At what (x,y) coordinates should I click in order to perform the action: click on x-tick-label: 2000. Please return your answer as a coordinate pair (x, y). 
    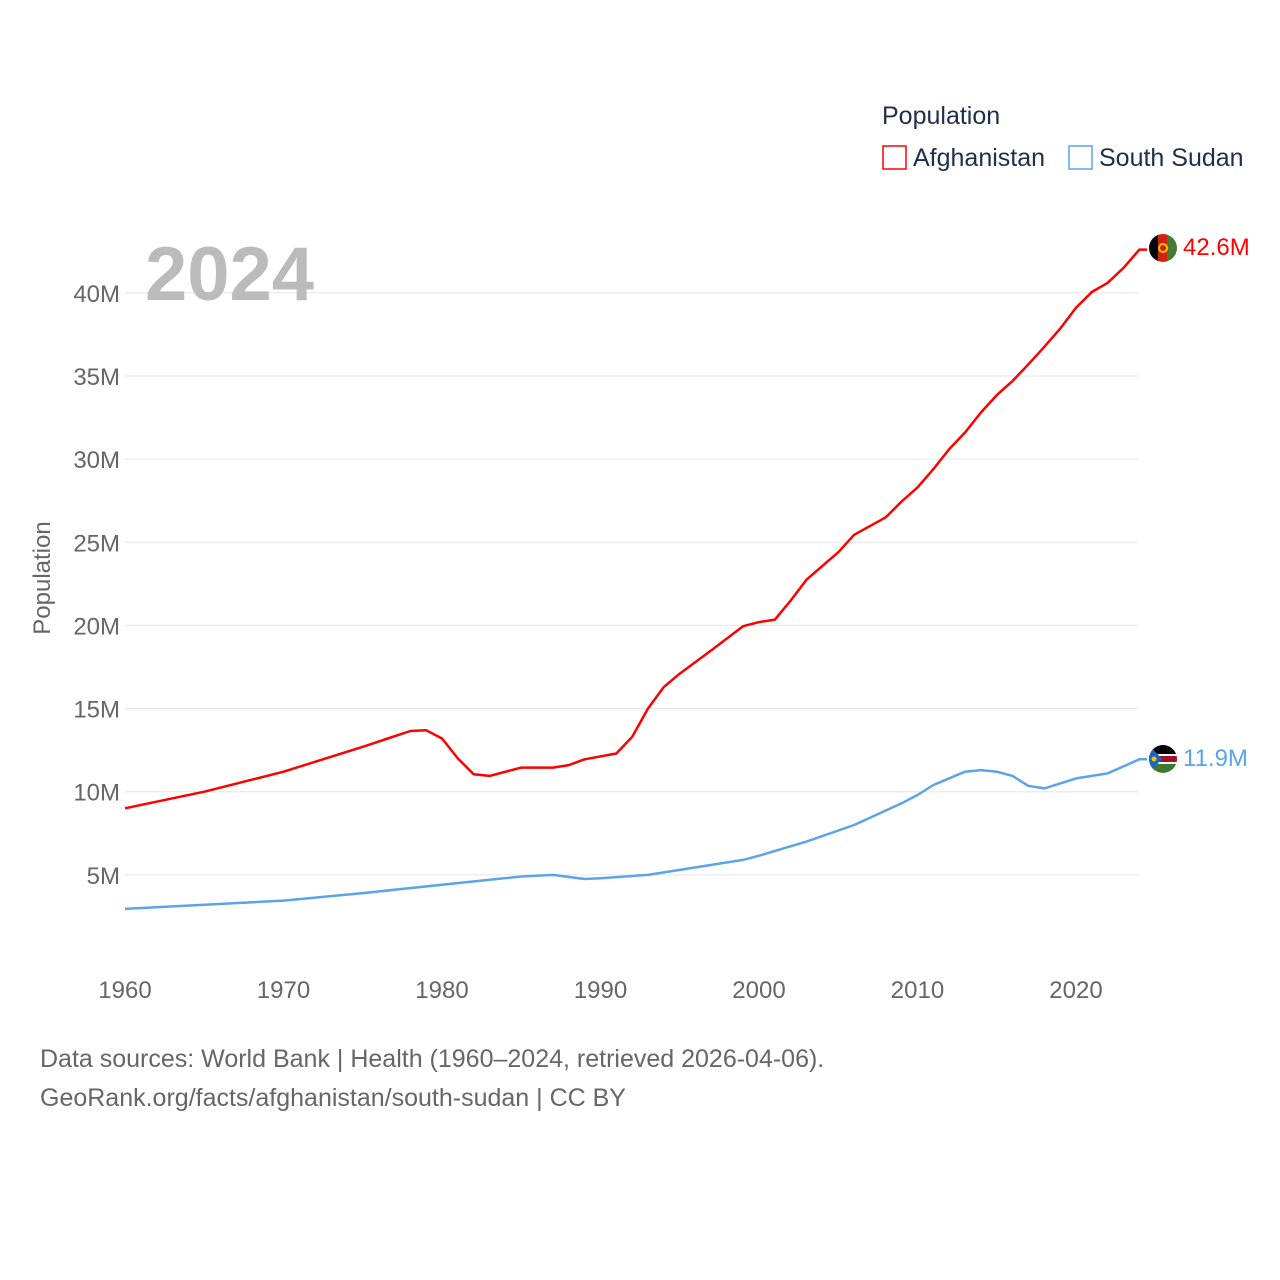
    Looking at the image, I should click on (758, 990).